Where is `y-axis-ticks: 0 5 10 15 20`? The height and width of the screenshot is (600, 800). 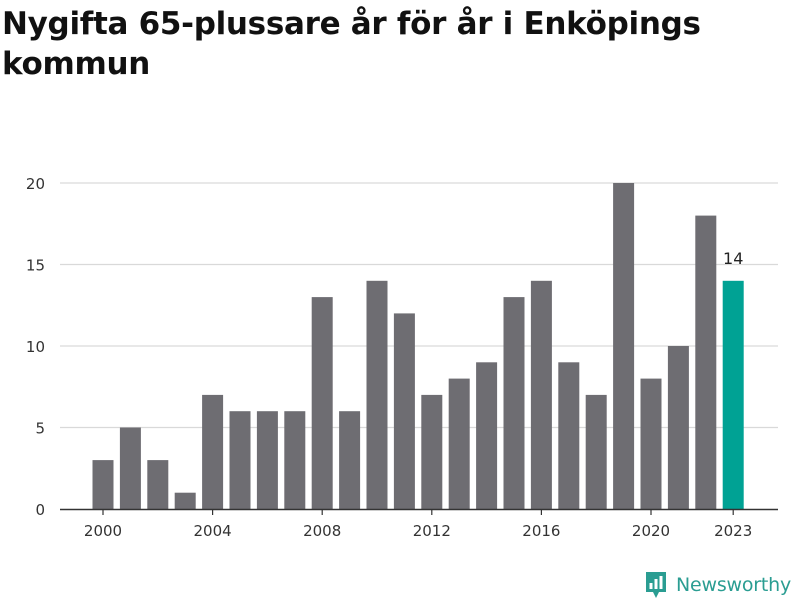
y-axis-ticks: 0 5 10 15 20 is located at coordinates (35, 347).